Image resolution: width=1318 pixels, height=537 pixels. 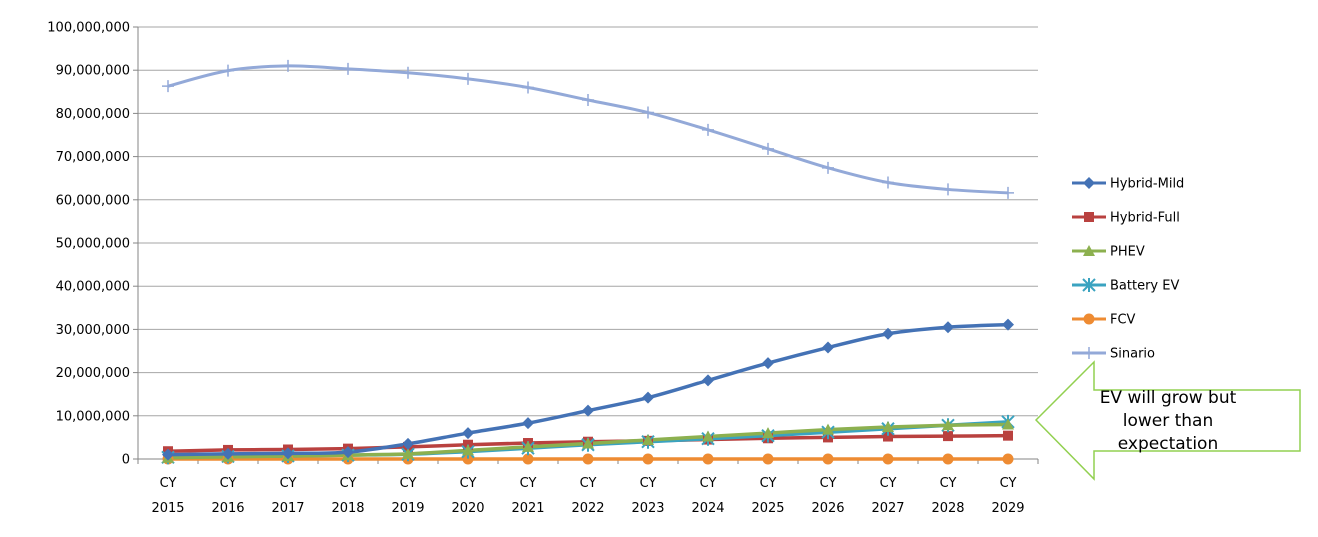 I want to click on legend-label: FCV, so click(x=1123, y=320).